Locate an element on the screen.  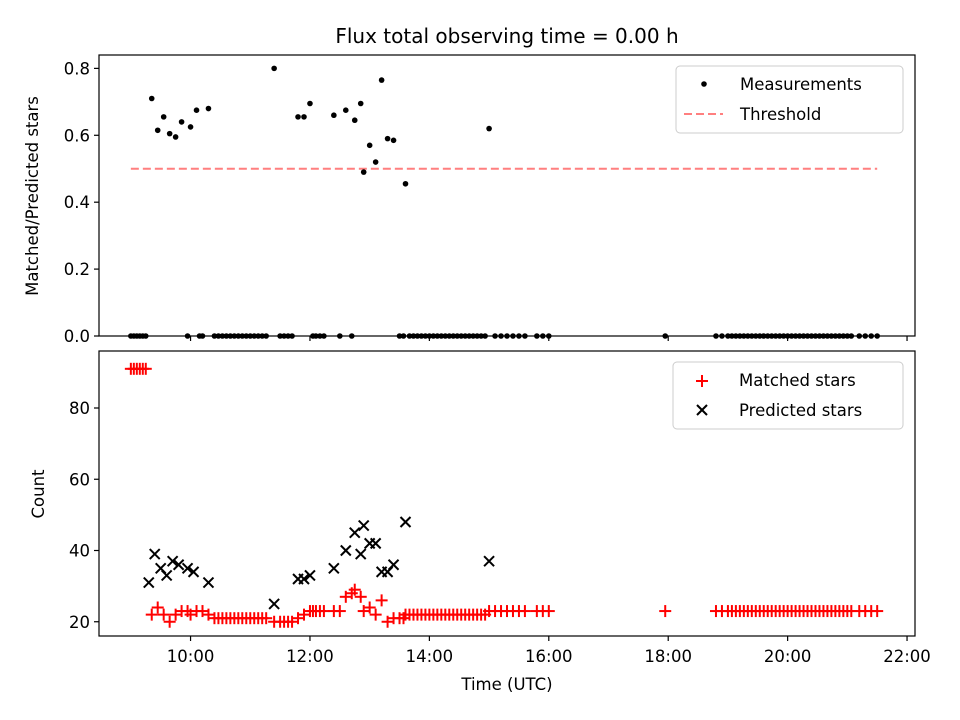
x-tick-label: 12:00 is located at coordinates (310, 656).